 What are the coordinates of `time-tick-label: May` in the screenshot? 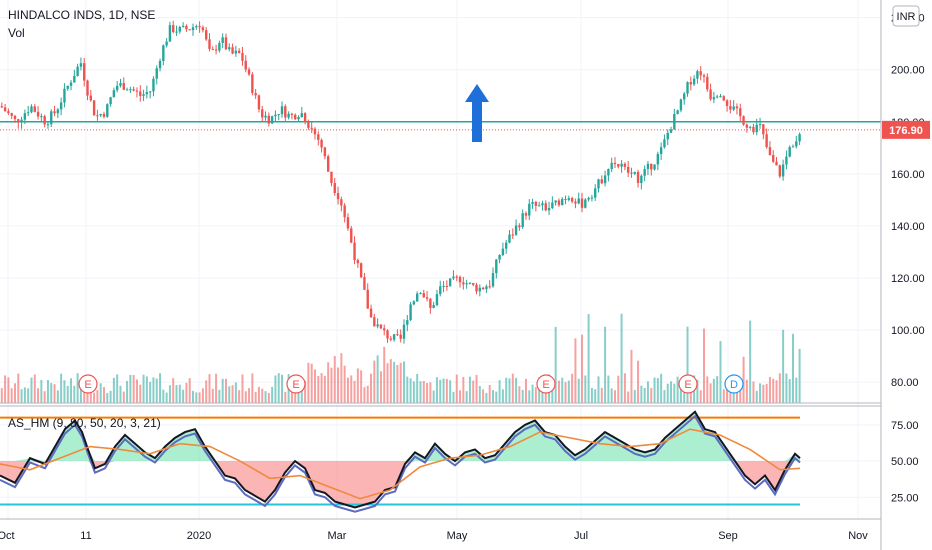 It's located at (457, 536).